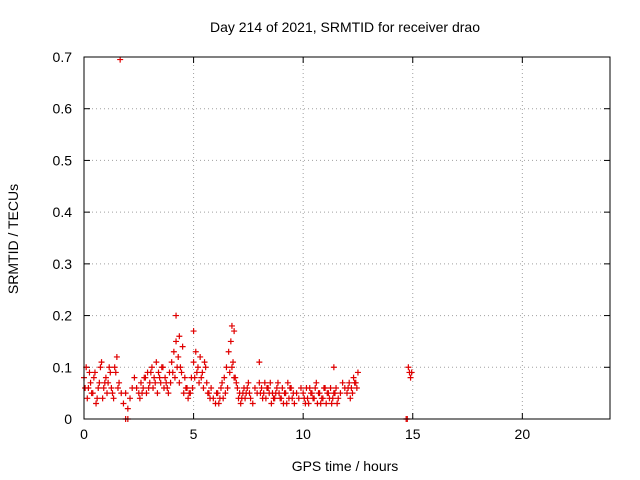  I want to click on x-tick-label: 5, so click(194, 434).